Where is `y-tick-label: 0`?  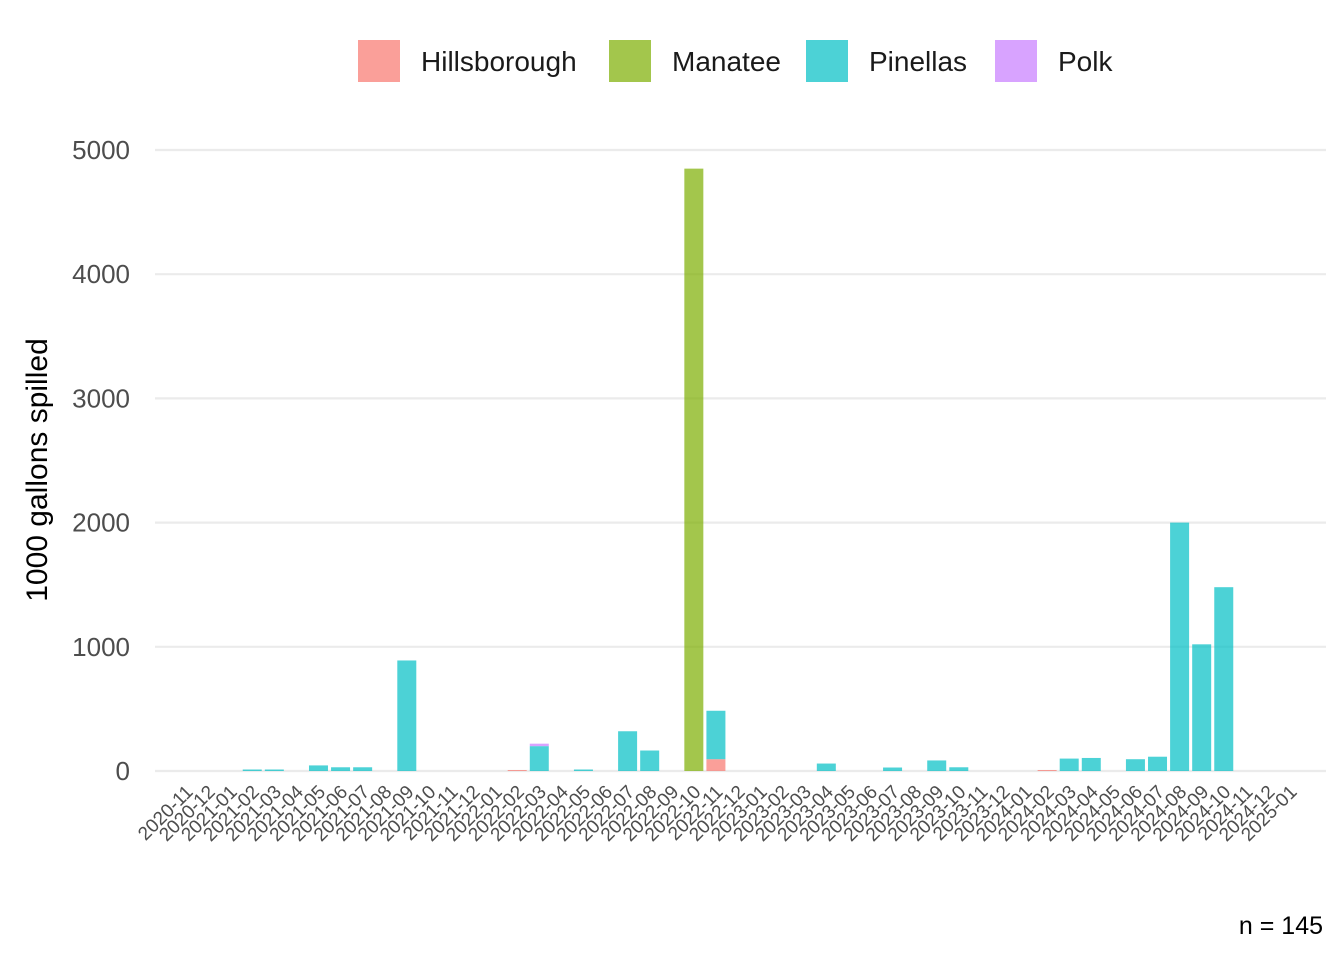
y-tick-label: 0 is located at coordinates (123, 771).